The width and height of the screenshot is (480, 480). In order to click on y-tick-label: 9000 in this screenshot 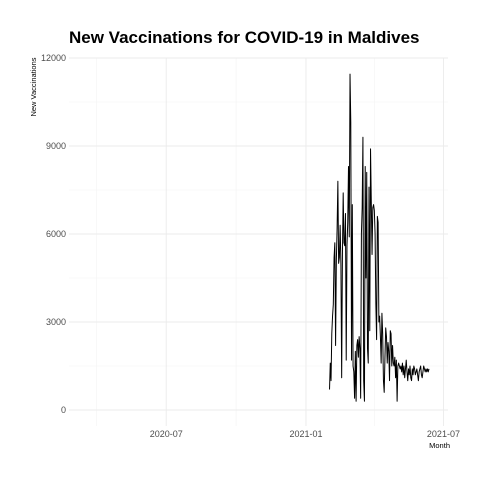, I will do `click(56, 146)`.